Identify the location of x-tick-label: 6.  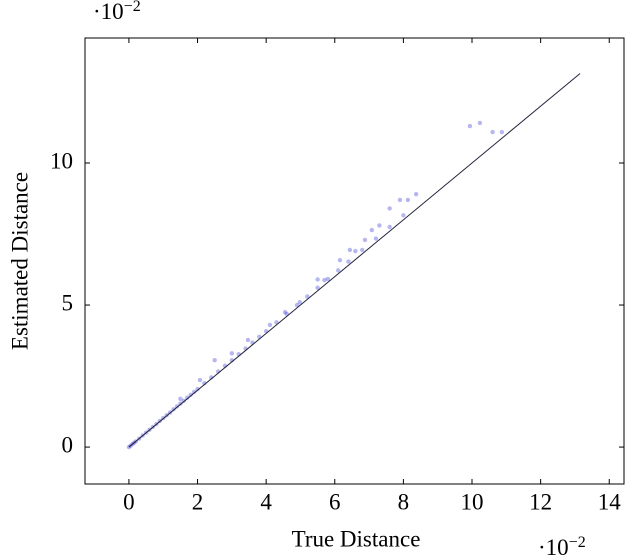
(335, 501).